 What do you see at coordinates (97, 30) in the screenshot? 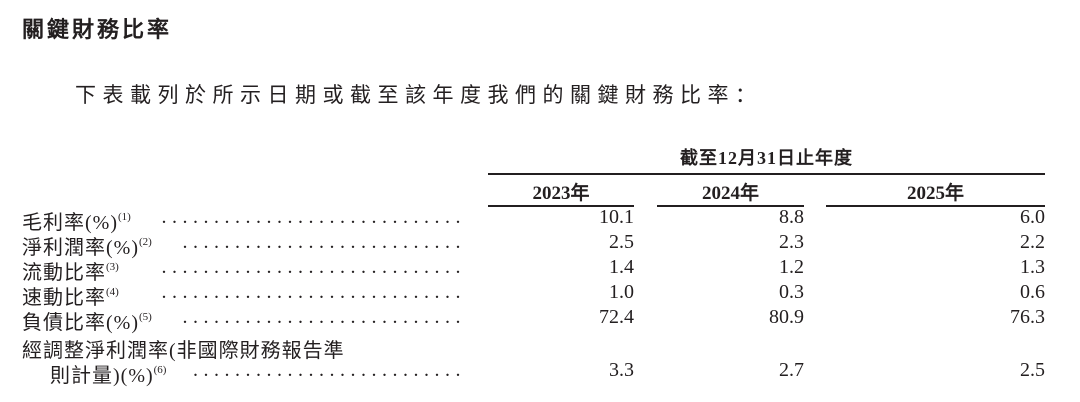
I see `section-title: 關鍵財務比率` at bounding box center [97, 30].